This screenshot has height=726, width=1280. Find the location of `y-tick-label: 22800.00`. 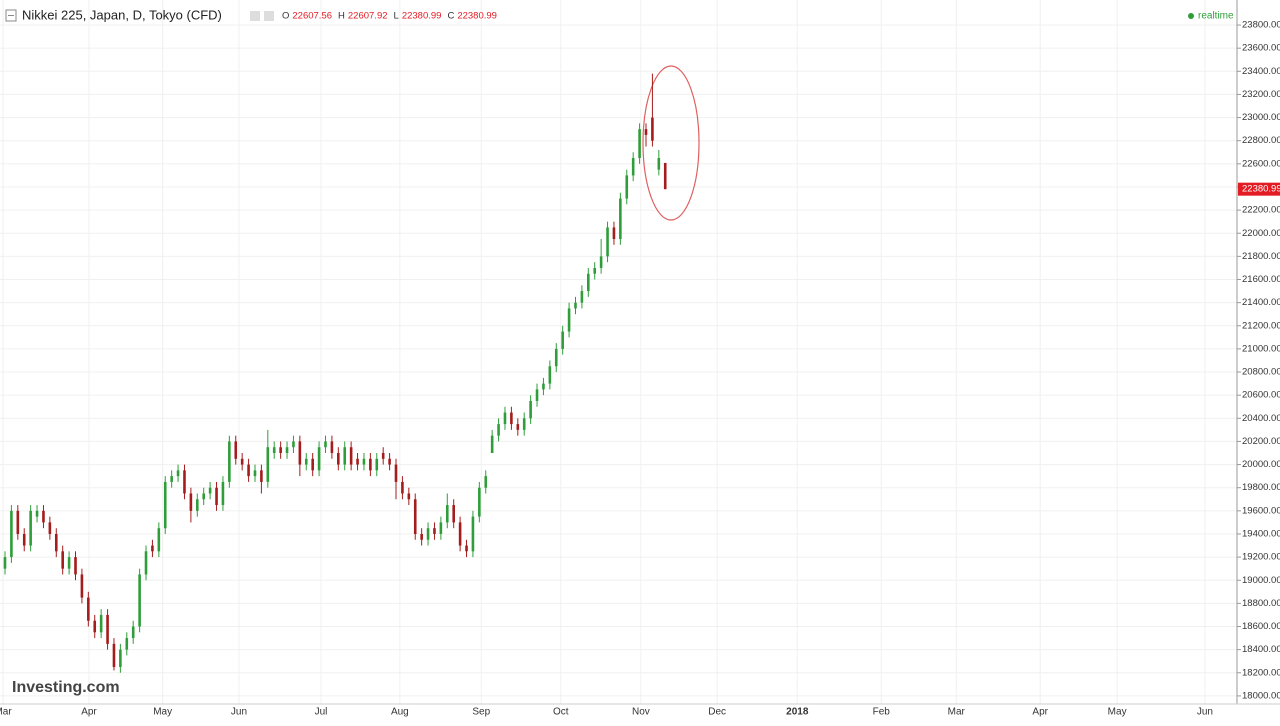

y-tick-label: 22800.00 is located at coordinates (1261, 140).